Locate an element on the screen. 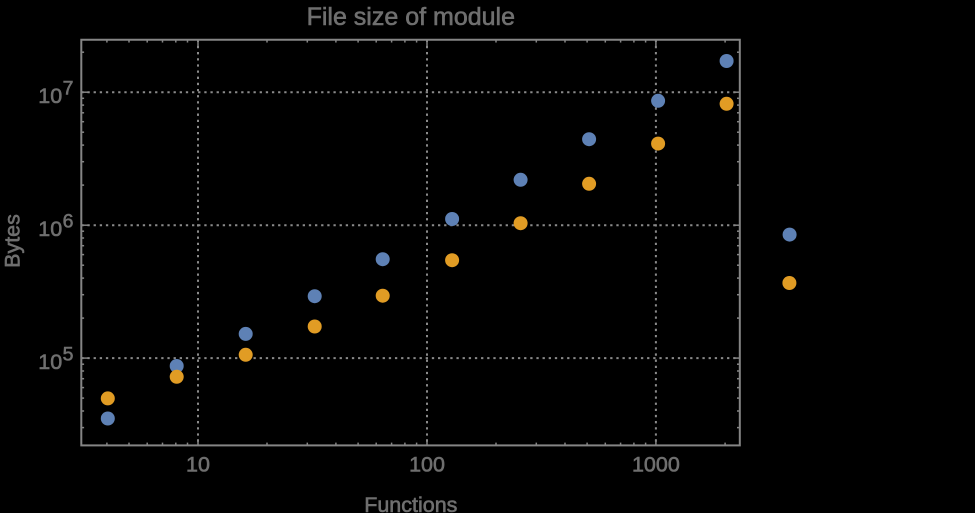 The image size is (975, 513). svg-text: Bytes is located at coordinates (13, 241).